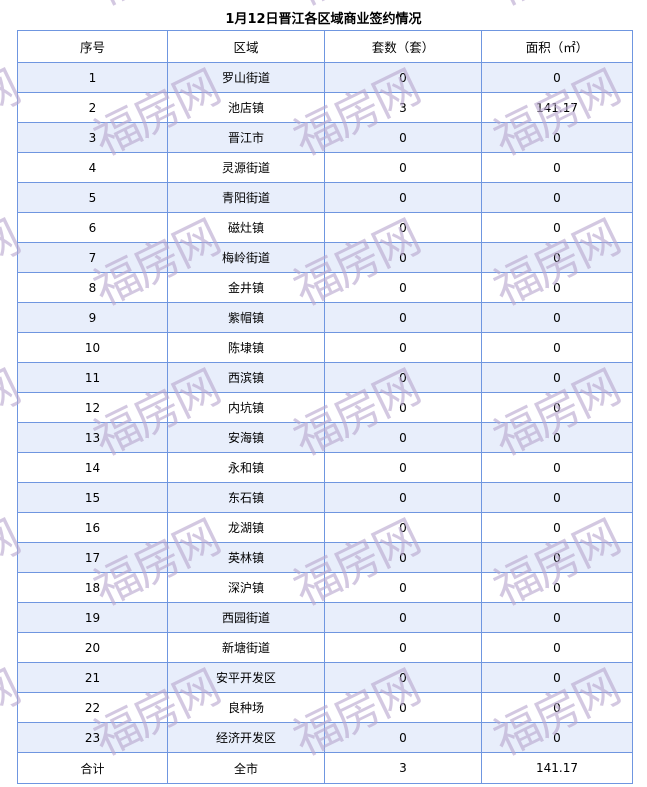 The width and height of the screenshot is (647, 787). Describe the element at coordinates (246, 587) in the screenshot. I see `cell-area: 深沪镇` at that location.